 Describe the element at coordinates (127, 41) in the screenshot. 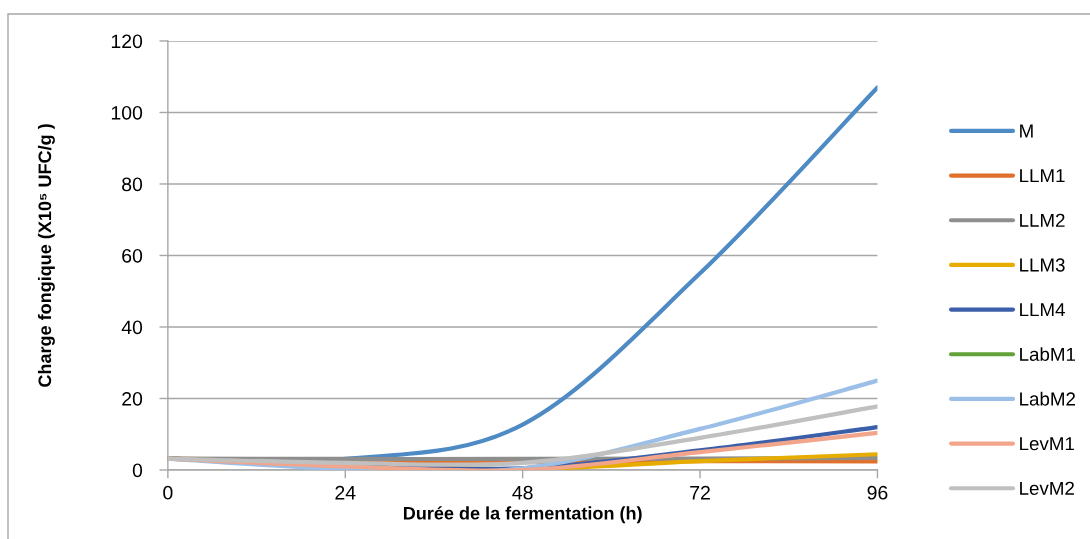

I see `y-tick-label: 120` at that location.